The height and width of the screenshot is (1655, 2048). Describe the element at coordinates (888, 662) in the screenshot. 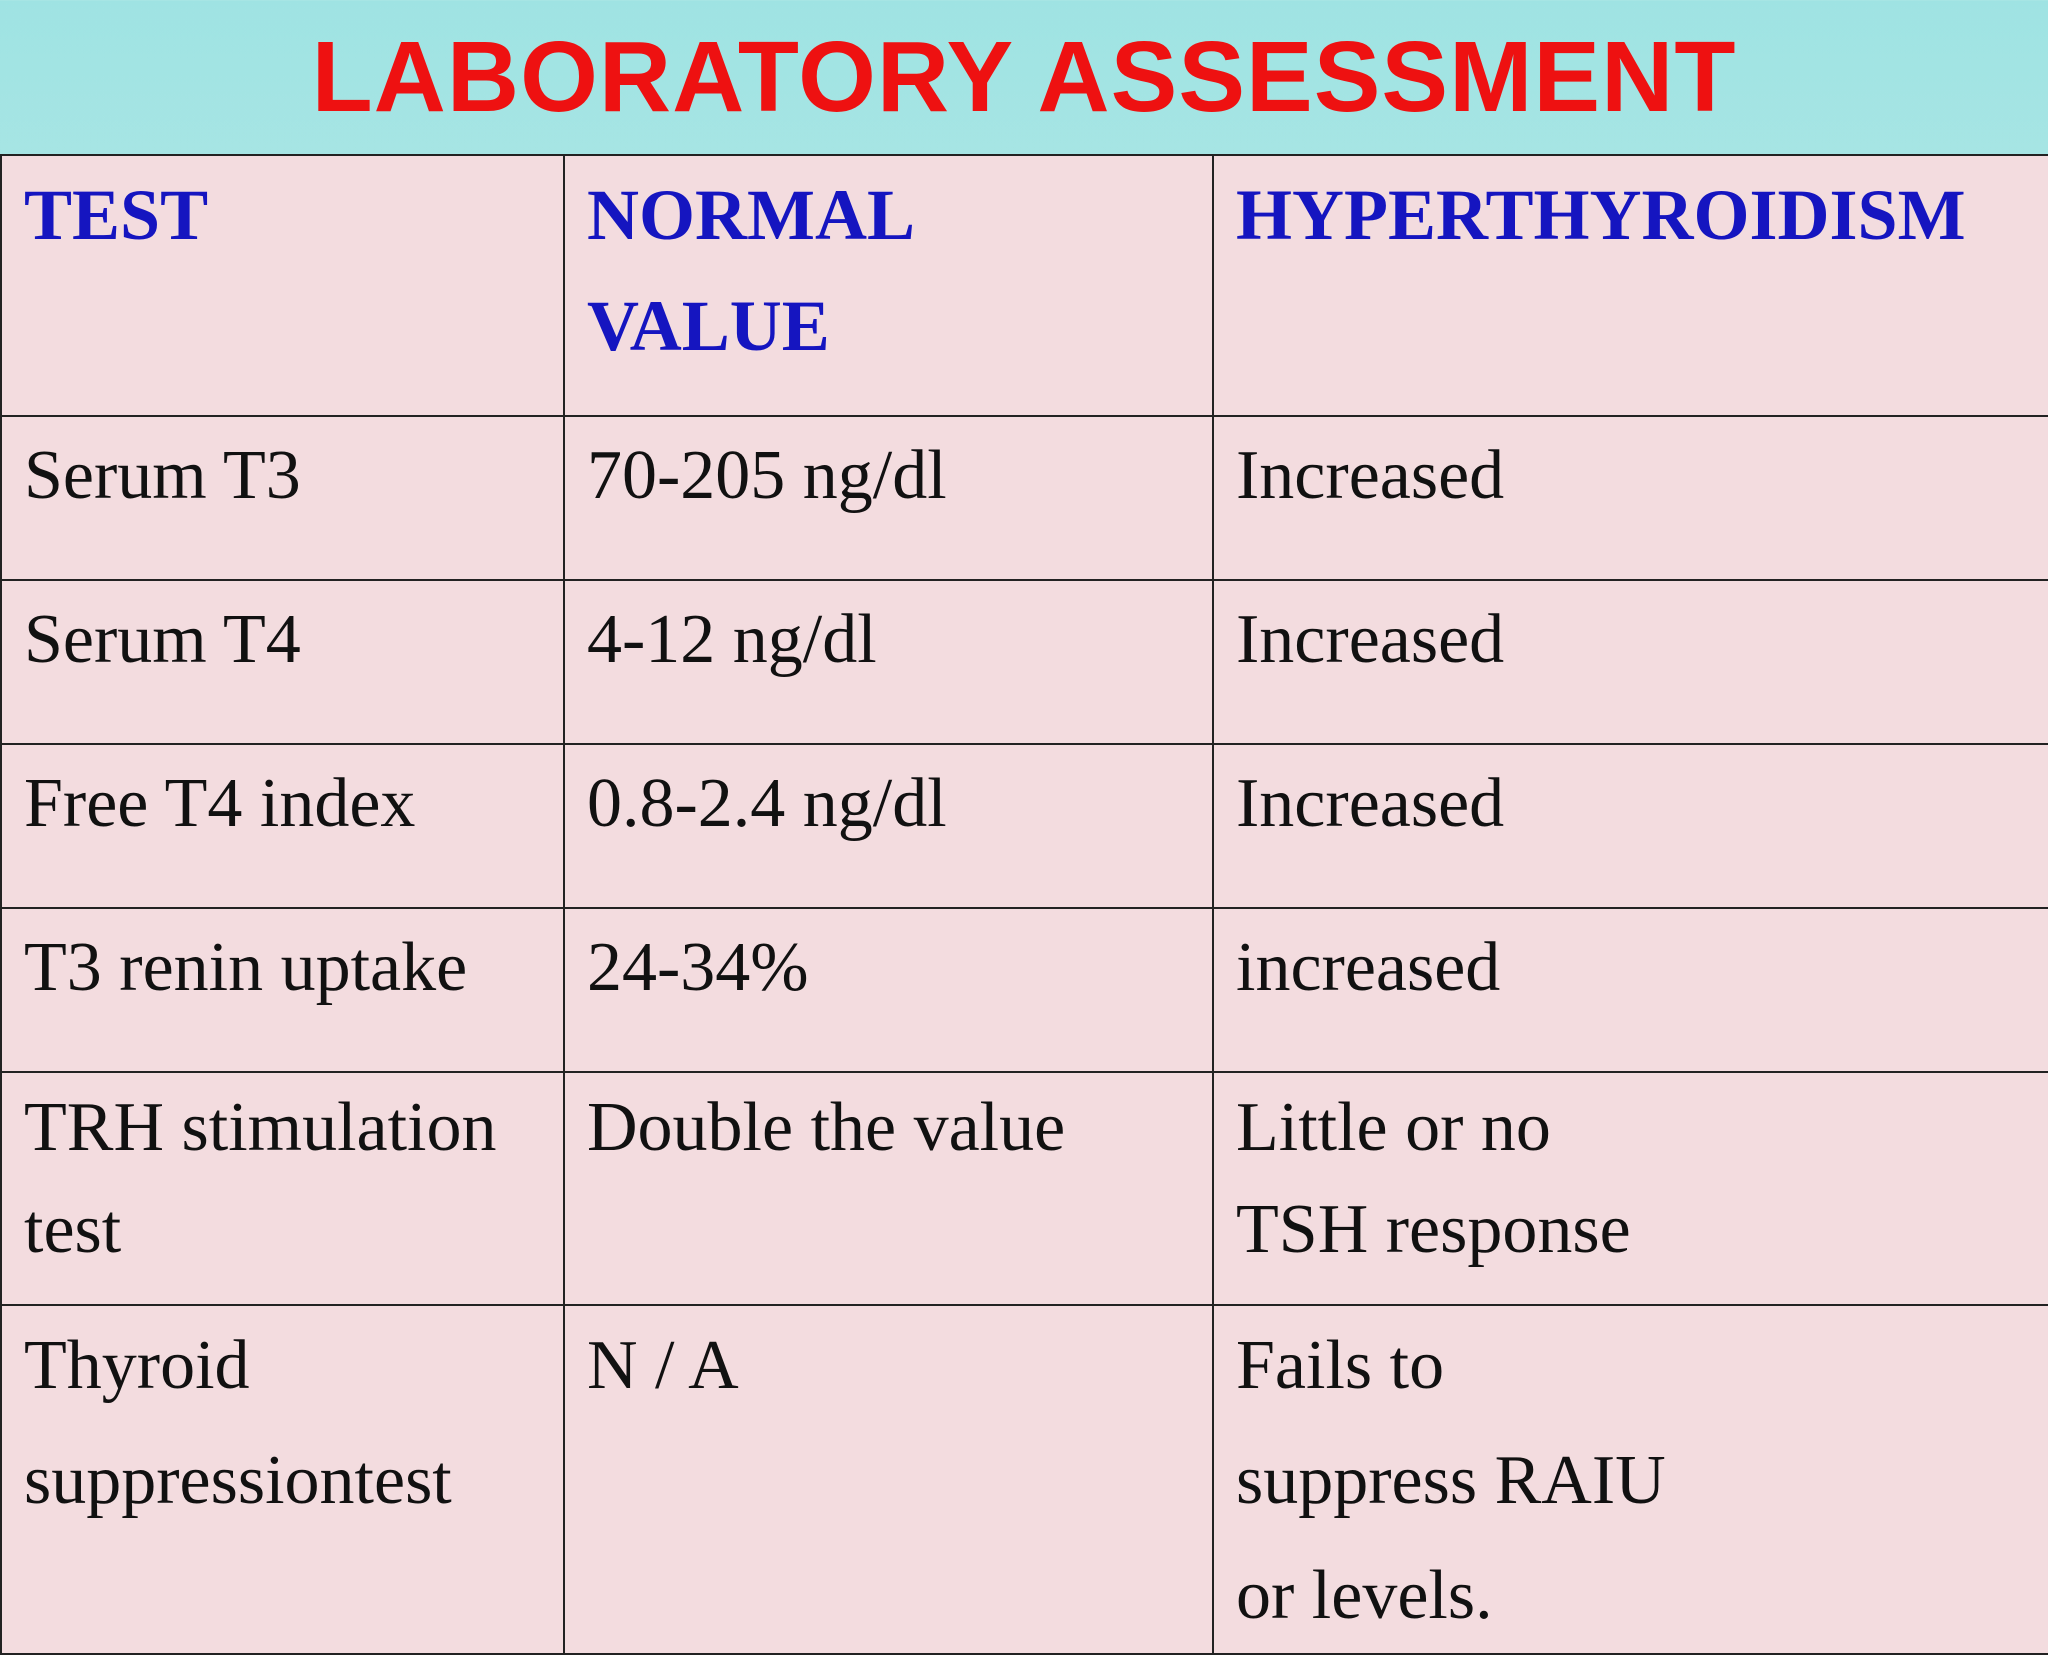

I see `table-cell: 4-12 ng/dl` at that location.